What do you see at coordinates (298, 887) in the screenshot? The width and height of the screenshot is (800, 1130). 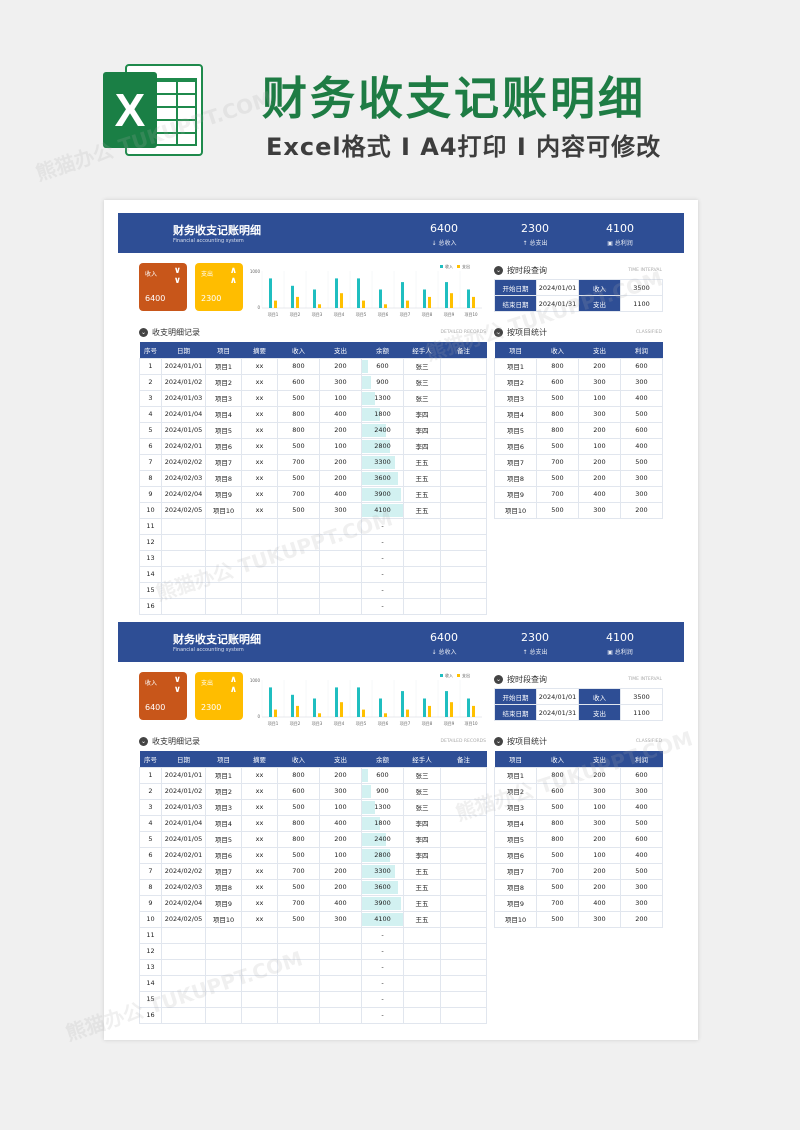 I see `table-cell: 500` at bounding box center [298, 887].